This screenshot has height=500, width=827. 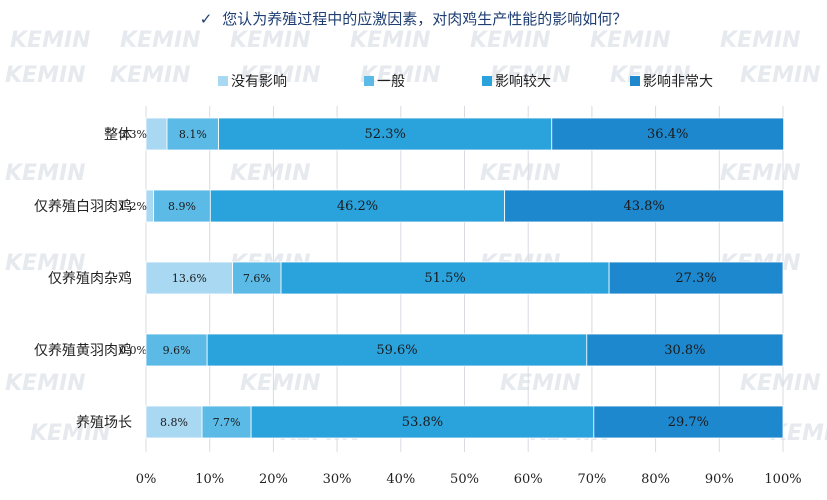 I want to click on data-label: 8.1%, so click(x=193, y=134).